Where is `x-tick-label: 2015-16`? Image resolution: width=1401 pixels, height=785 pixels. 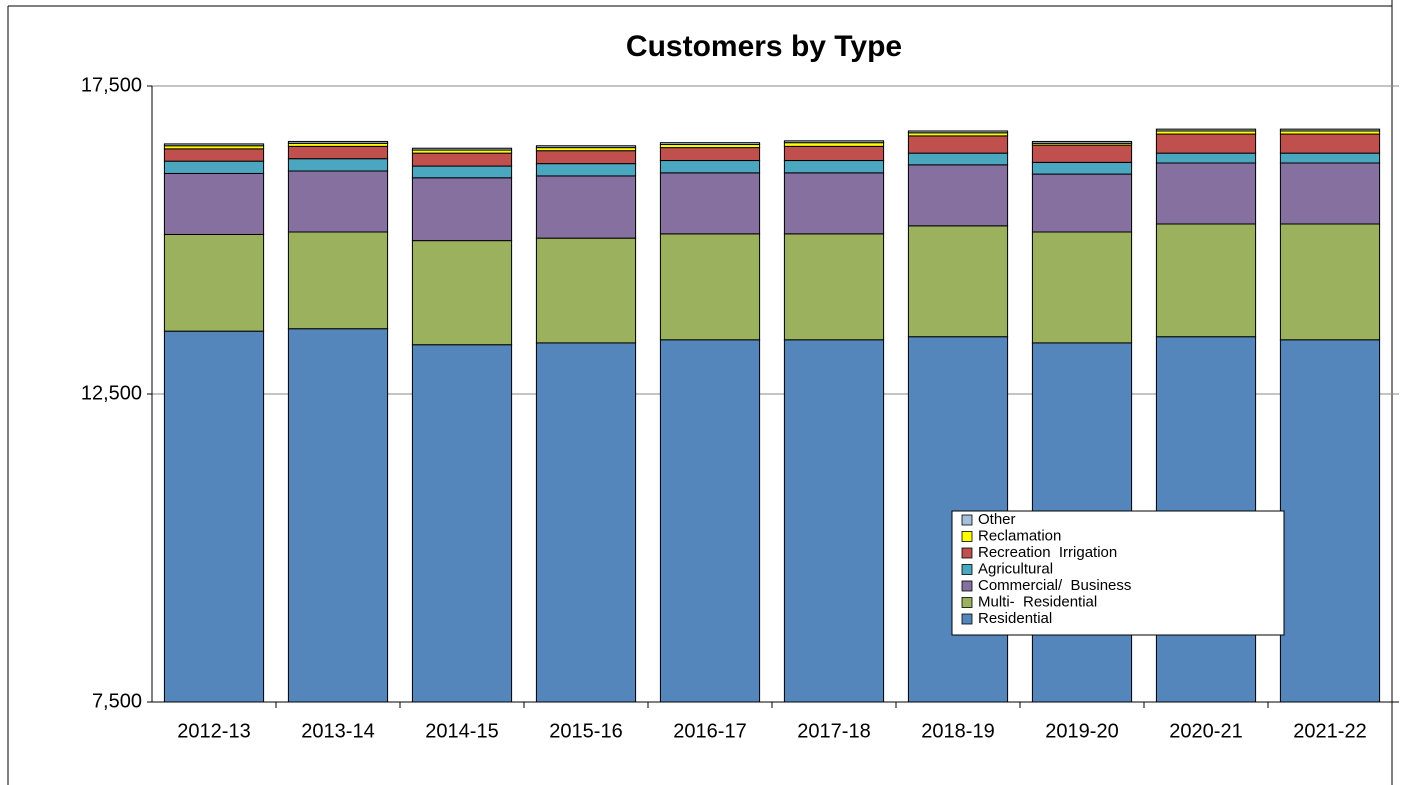 x-tick-label: 2015-16 is located at coordinates (585, 731).